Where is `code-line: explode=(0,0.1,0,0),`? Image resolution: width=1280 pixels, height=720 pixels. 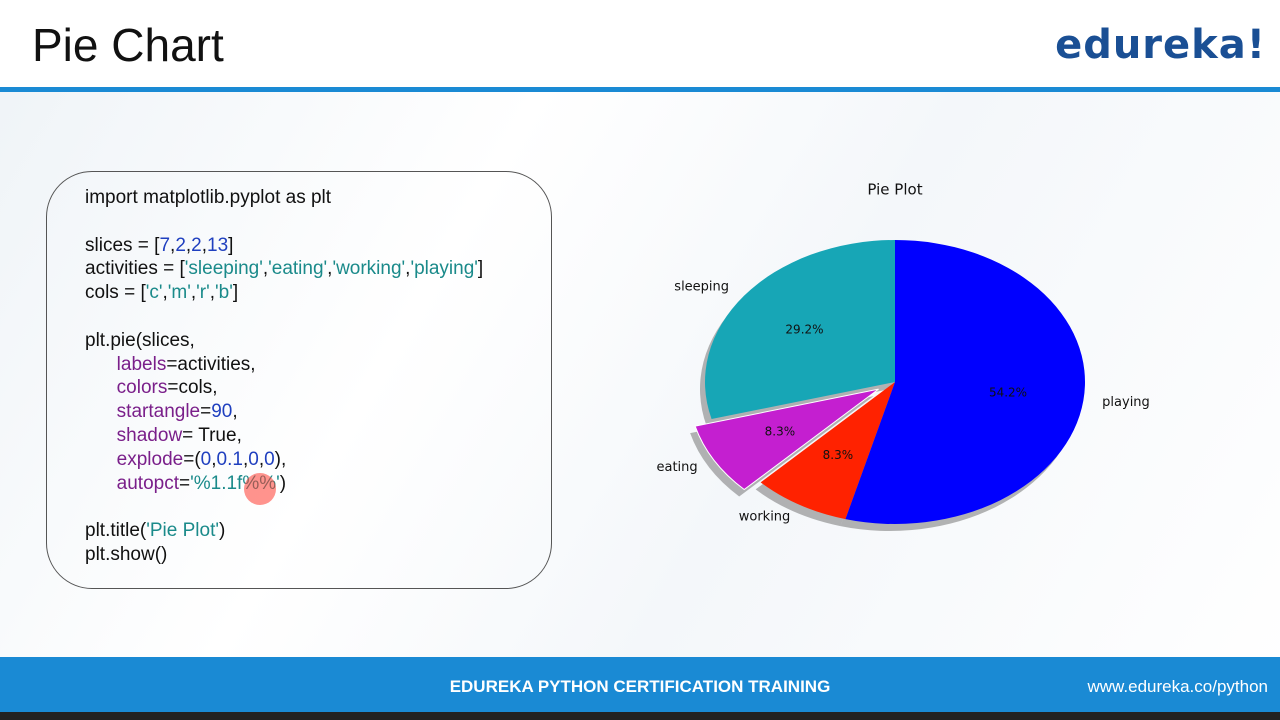
code-line: explode=(0,0.1,0,0), is located at coordinates (186, 459).